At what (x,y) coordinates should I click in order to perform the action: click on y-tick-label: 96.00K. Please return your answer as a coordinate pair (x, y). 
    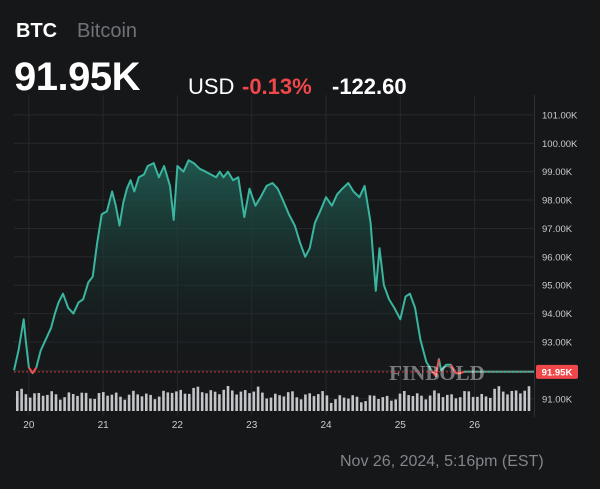
    Looking at the image, I should click on (557, 257).